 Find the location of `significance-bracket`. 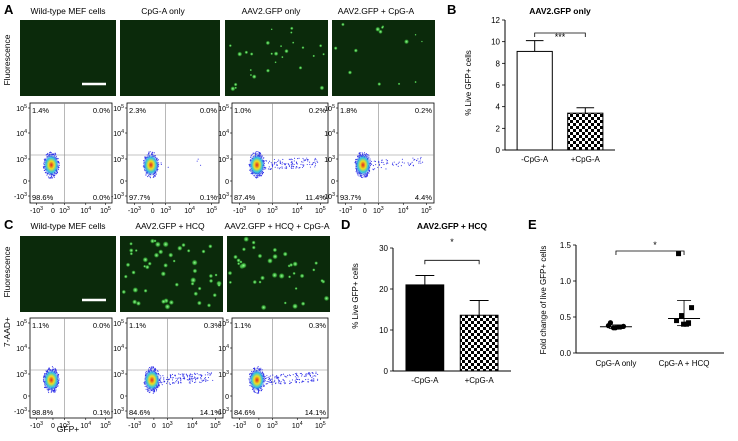

significance-bracket is located at coordinates (650, 252).